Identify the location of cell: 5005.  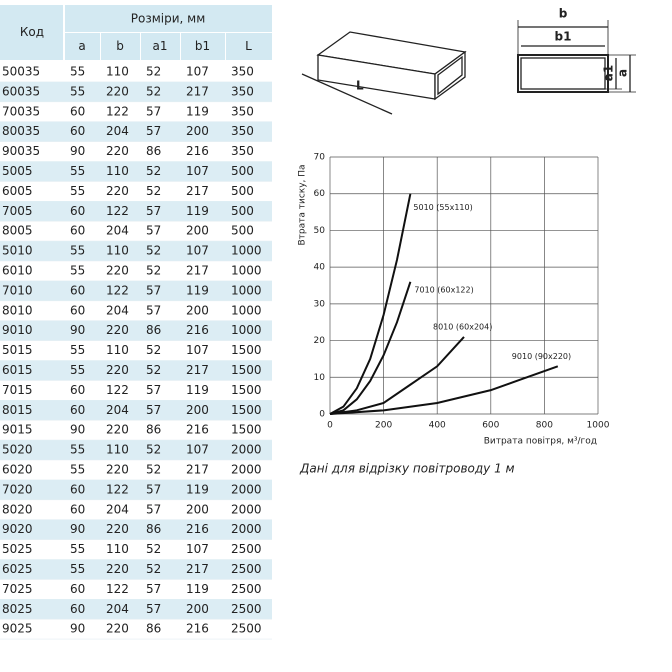
(17, 171).